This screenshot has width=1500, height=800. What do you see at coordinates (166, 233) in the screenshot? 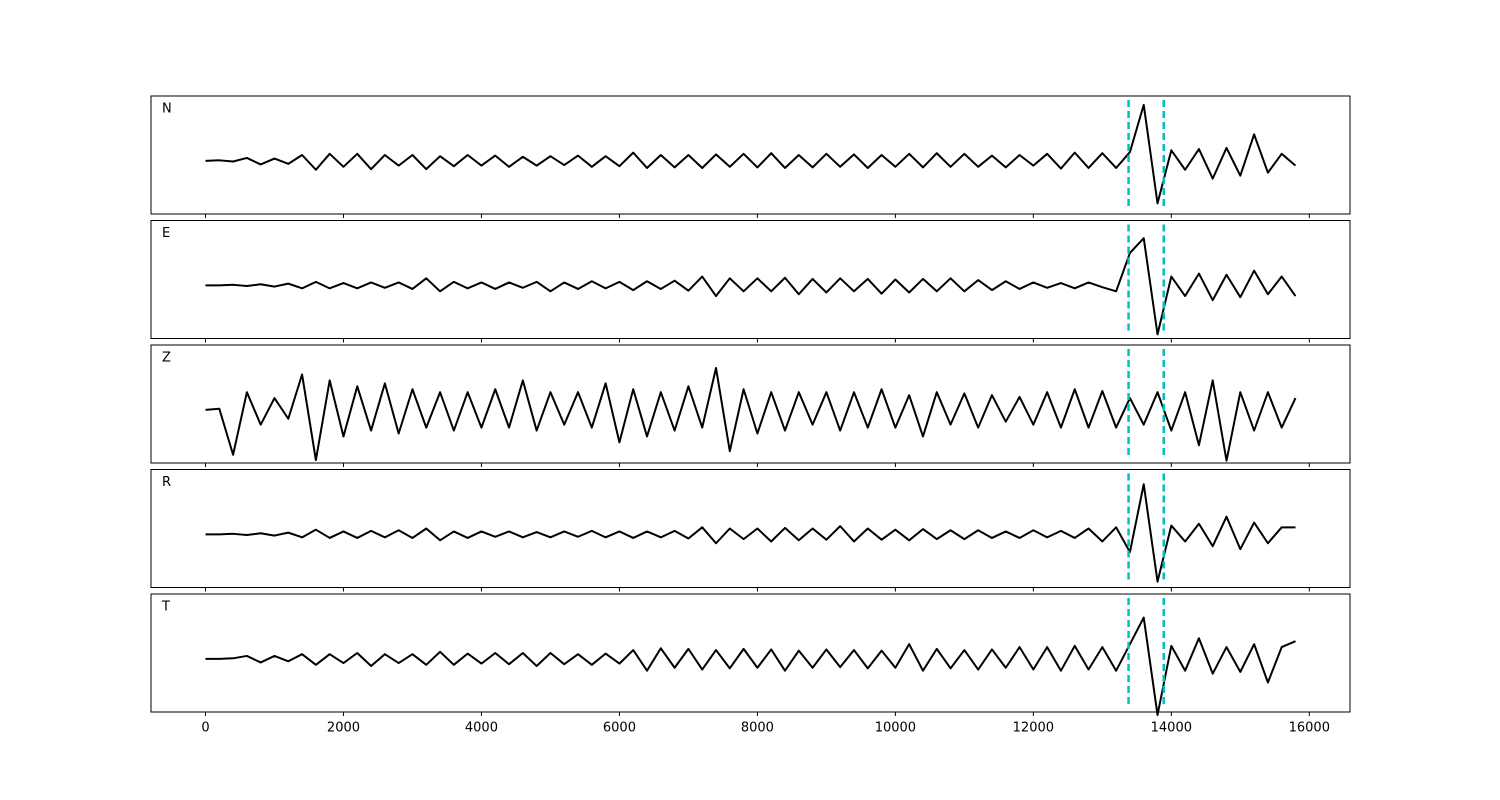
I see `panel-label: E` at bounding box center [166, 233].